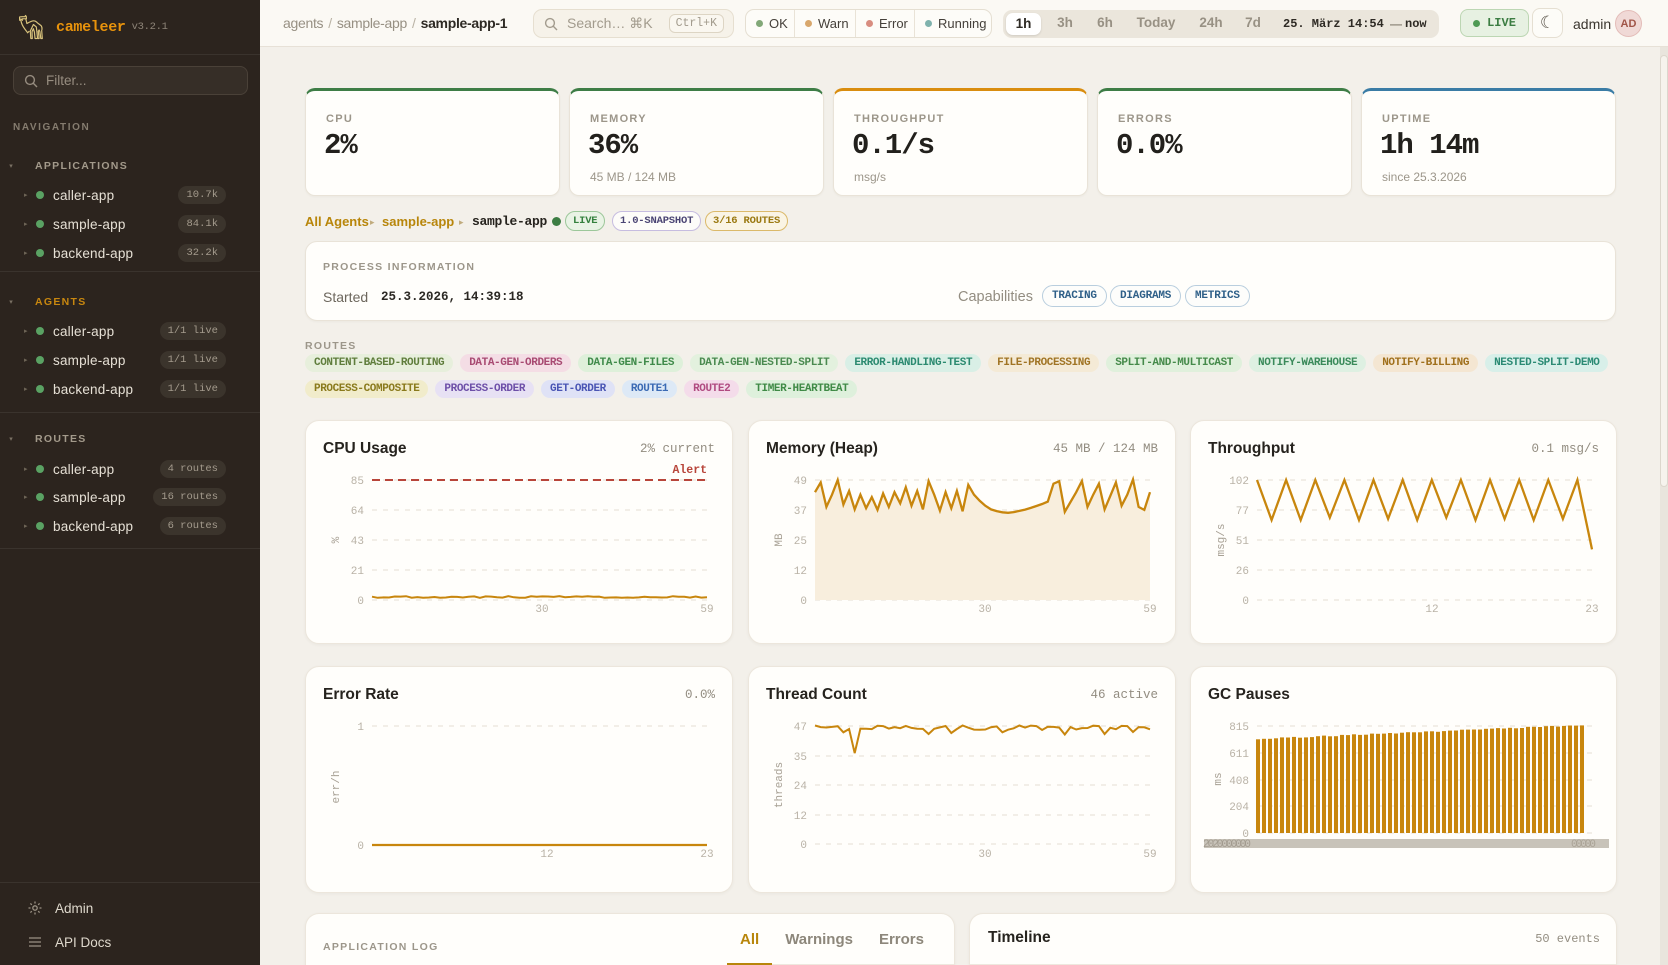  I want to click on svg-text: 408, so click(1239, 782).